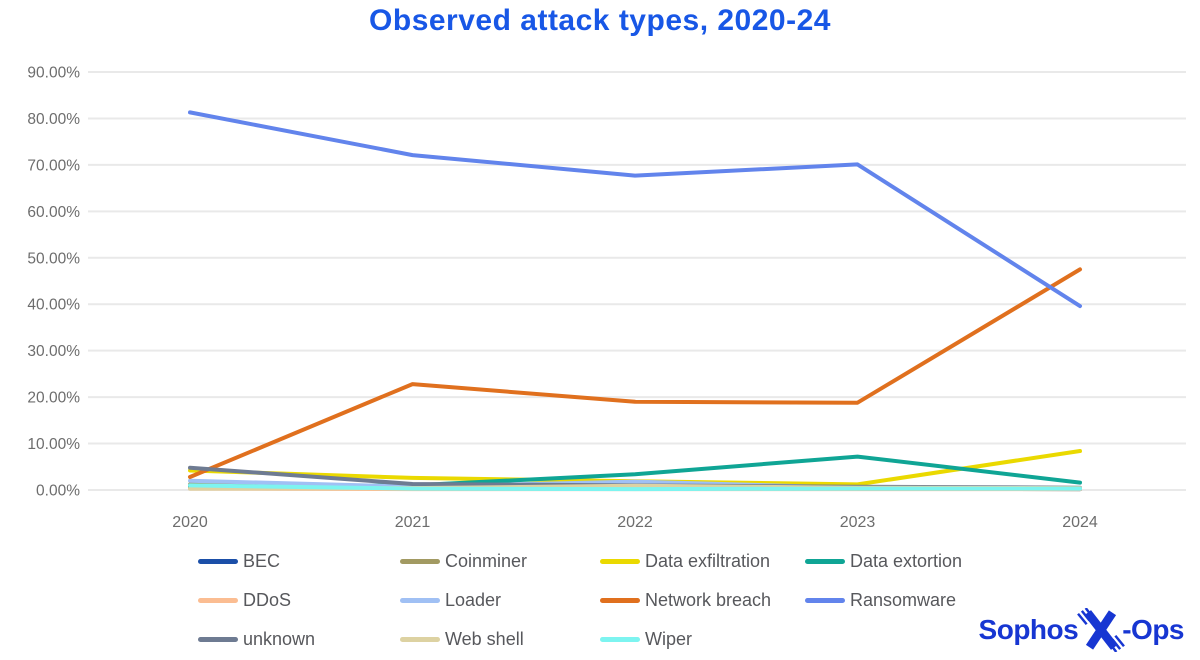 The image size is (1200, 660). What do you see at coordinates (413, 522) in the screenshot?
I see `x-tick-label: 2021` at bounding box center [413, 522].